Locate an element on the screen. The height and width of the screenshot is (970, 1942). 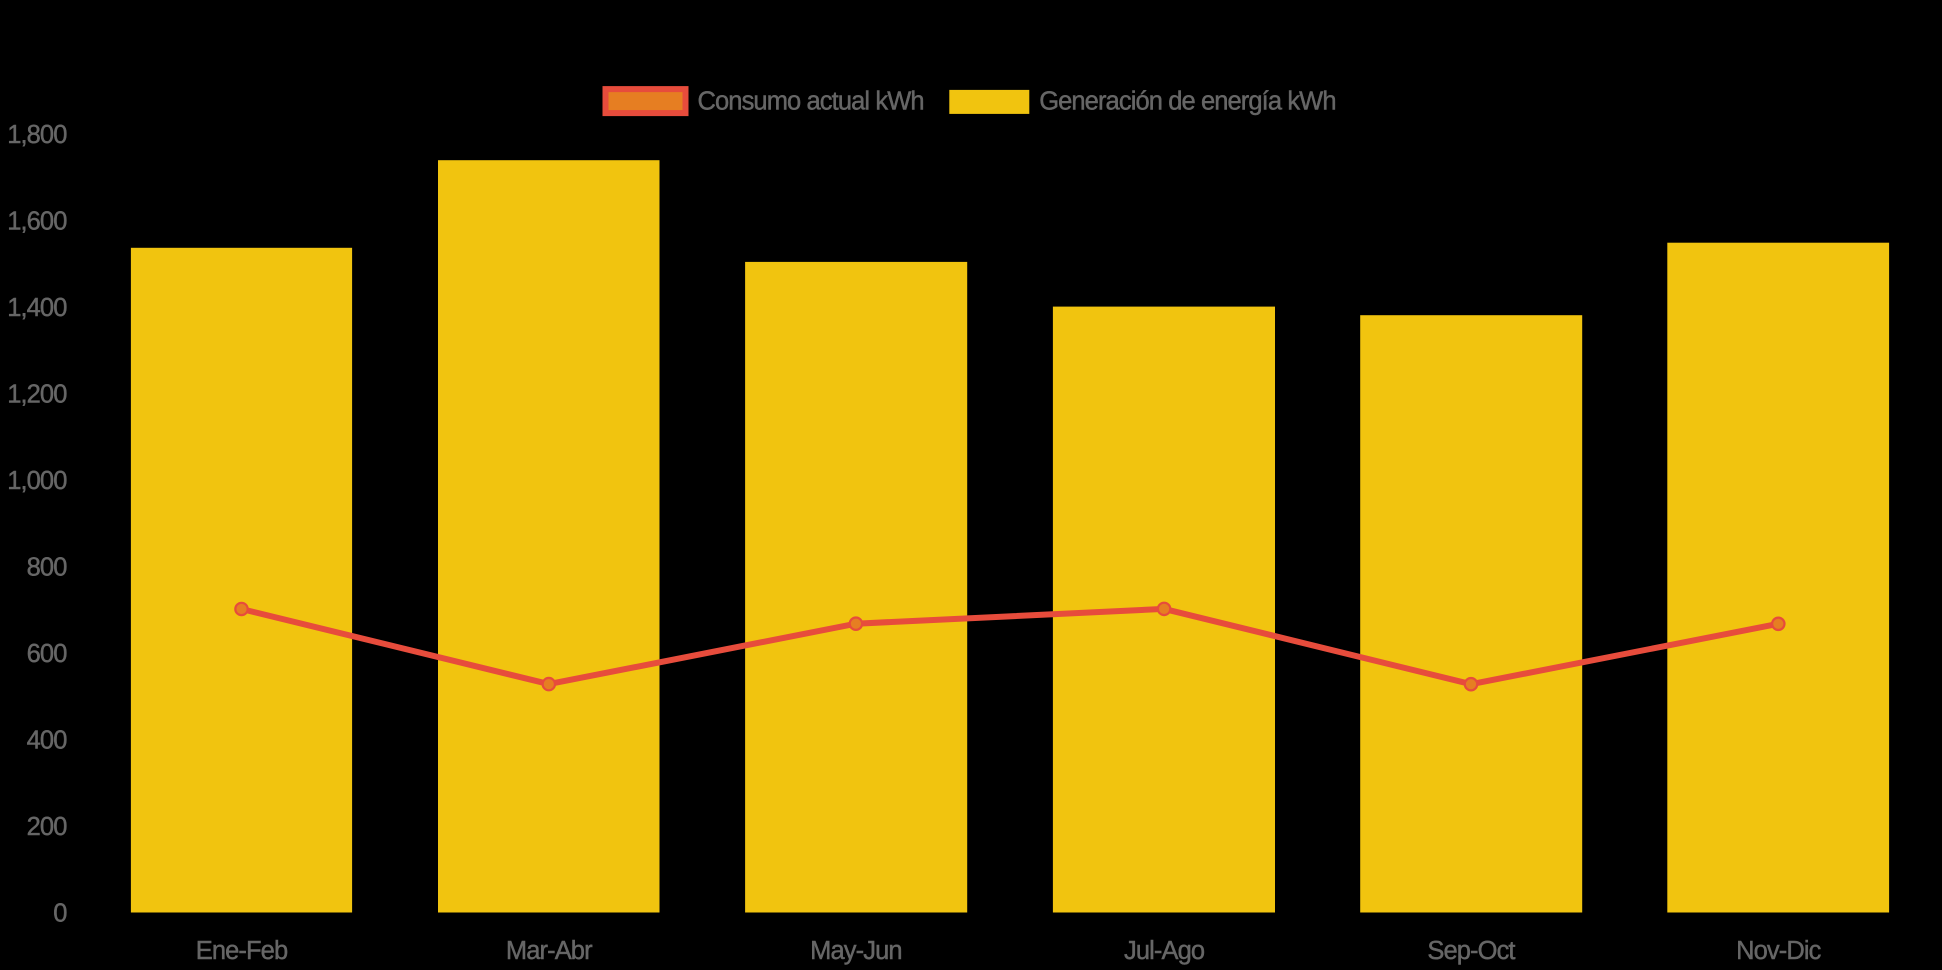
svg-text: 800 is located at coordinates (47, 568).